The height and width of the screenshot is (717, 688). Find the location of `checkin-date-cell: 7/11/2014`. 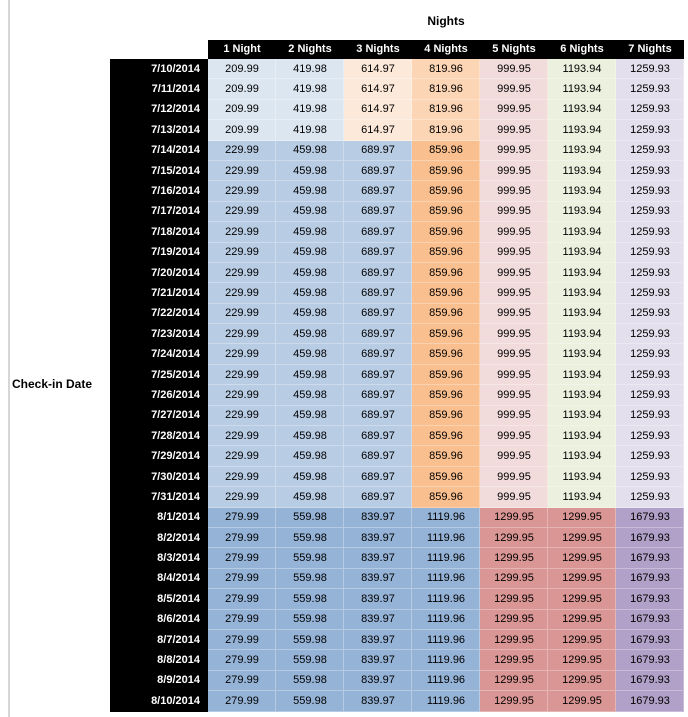

checkin-date-cell: 7/11/2014 is located at coordinates (159, 89).